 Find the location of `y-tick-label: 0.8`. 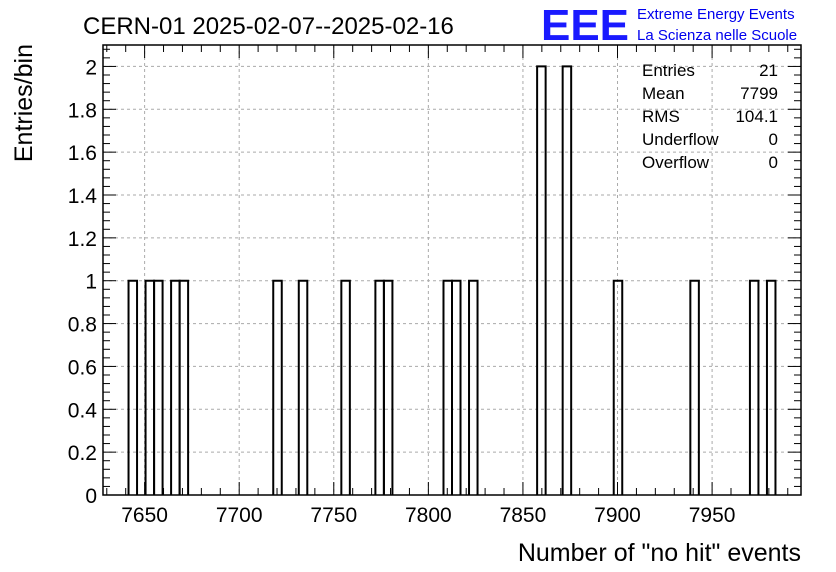

y-tick-label: 0.8 is located at coordinates (82, 325).